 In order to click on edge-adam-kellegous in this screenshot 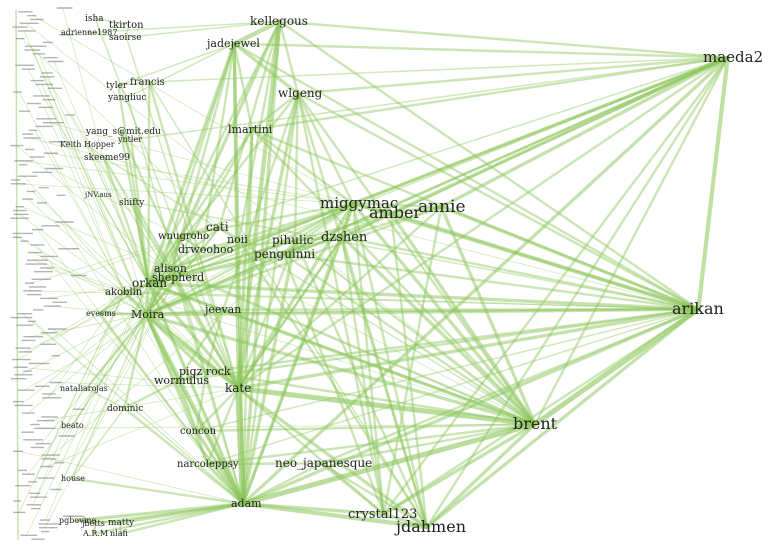, I will do `click(261, 262)`.